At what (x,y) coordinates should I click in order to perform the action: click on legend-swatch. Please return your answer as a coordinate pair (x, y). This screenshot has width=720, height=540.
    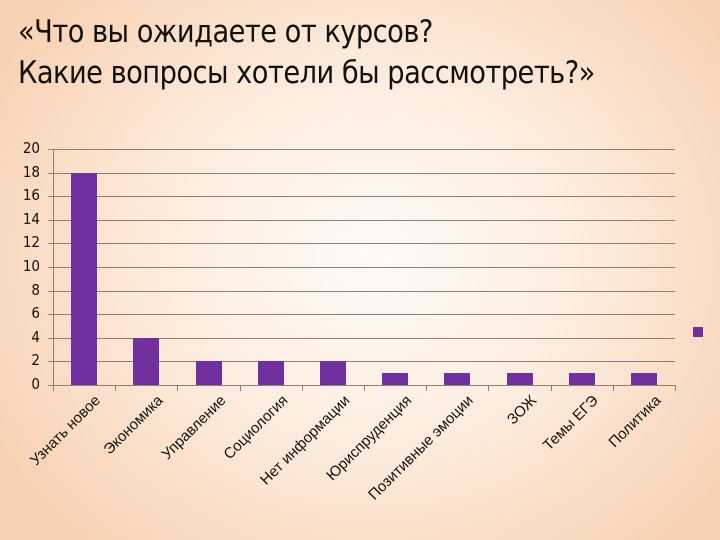
    Looking at the image, I should click on (698, 332).